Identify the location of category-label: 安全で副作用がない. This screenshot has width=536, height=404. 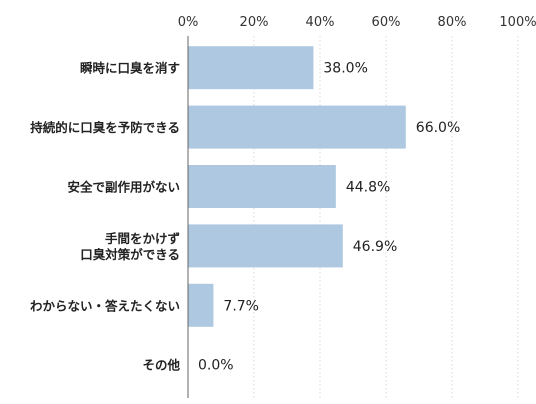
(123, 187).